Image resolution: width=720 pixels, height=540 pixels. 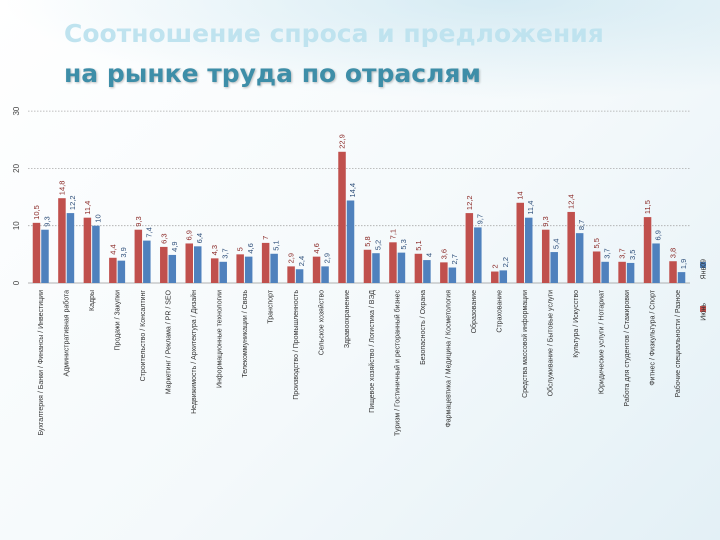 What do you see at coordinates (92, 300) in the screenshot?
I see `category-label: Кадры` at bounding box center [92, 300].